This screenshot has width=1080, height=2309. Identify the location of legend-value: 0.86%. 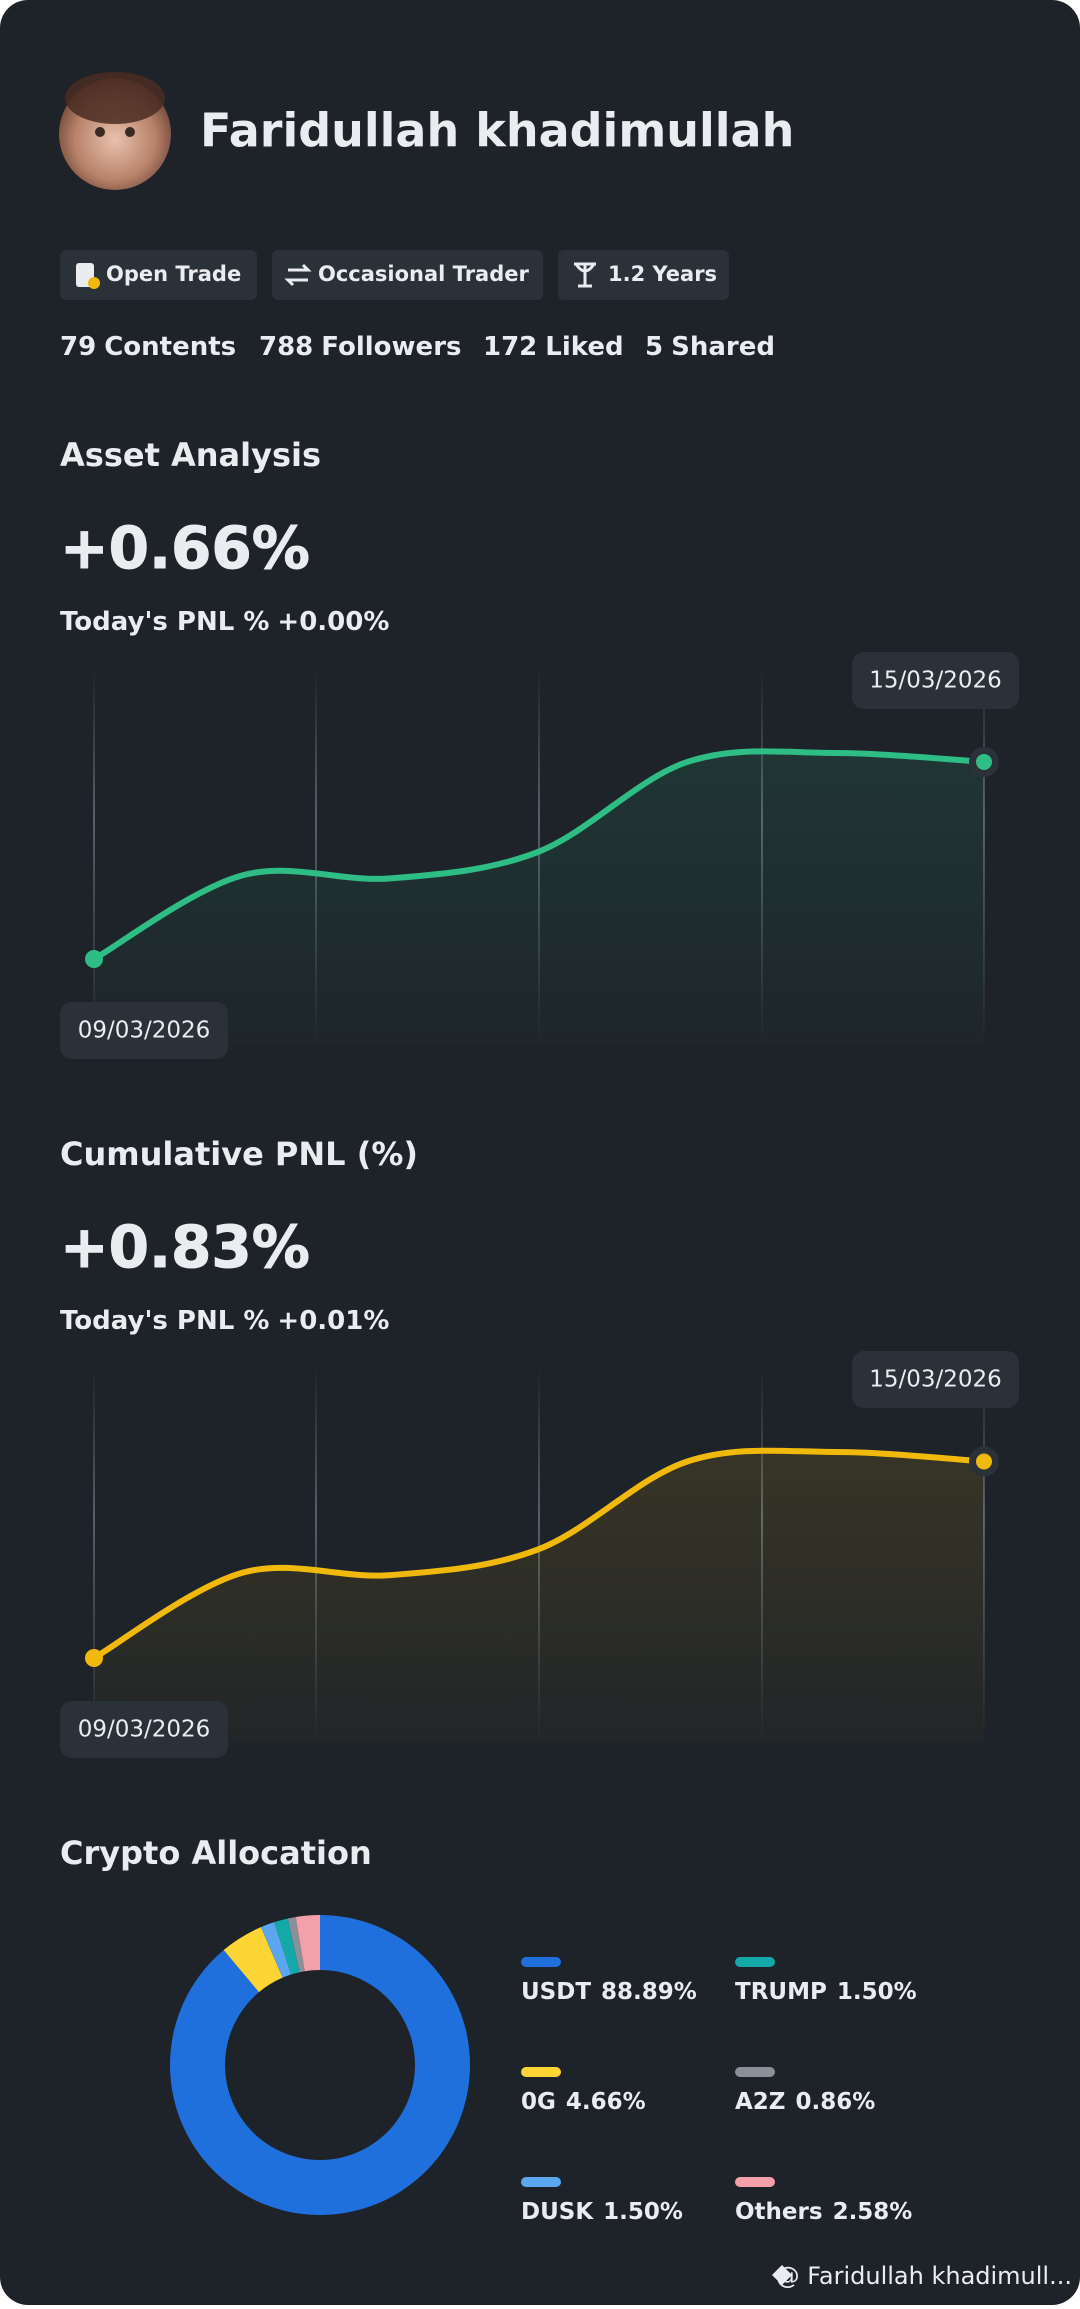
(835, 2102).